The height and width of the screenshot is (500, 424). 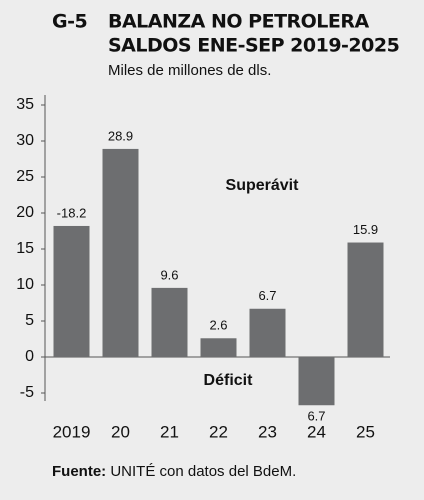 What do you see at coordinates (29, 320) in the screenshot?
I see `y-tick-label: 5` at bounding box center [29, 320].